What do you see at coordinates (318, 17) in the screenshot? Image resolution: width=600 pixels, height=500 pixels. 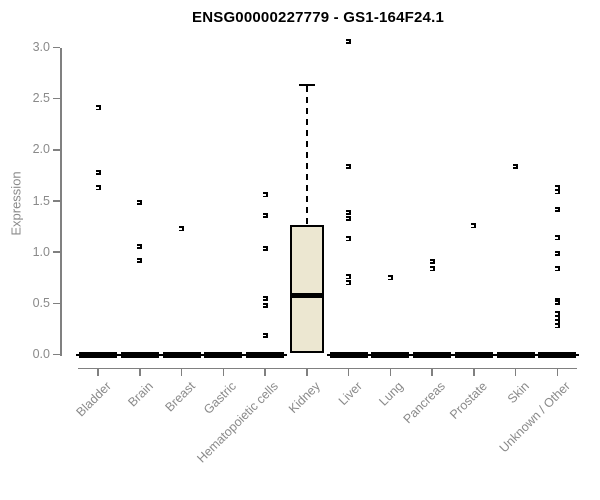 I see `chart-title: ENSG00000227779 - GS1-164F24.1` at bounding box center [318, 17].